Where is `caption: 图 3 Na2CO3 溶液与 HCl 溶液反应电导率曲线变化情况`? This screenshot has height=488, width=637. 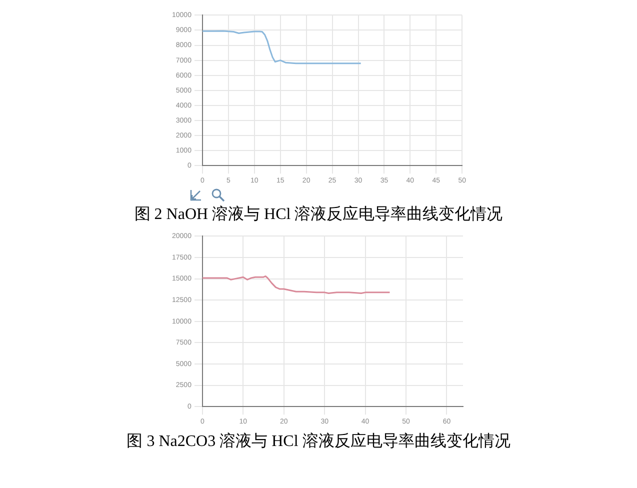
caption: 图 3 Na2CO3 溶液与 HCl 溶液反应电导率曲线变化情况 is located at coordinates (318, 442).